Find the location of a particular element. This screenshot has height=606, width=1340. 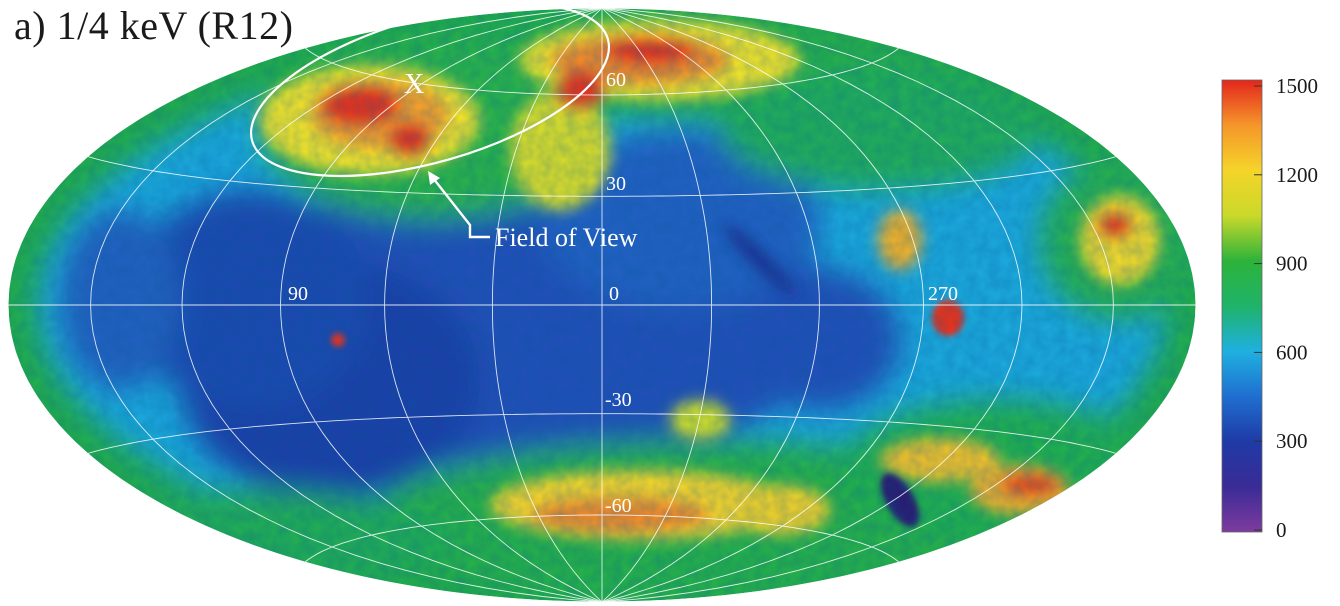

field-of-view-pointer is located at coordinates (461, 208).